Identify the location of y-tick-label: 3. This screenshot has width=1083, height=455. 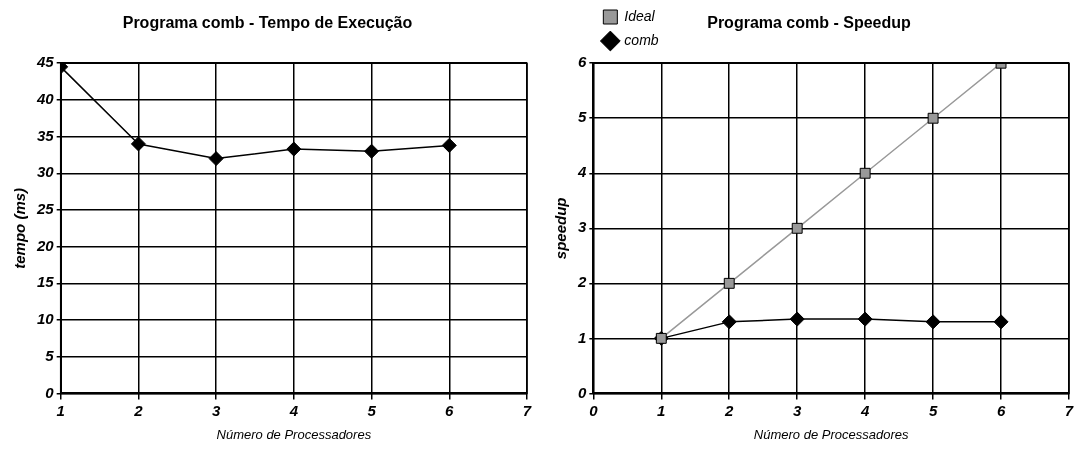
(582, 227).